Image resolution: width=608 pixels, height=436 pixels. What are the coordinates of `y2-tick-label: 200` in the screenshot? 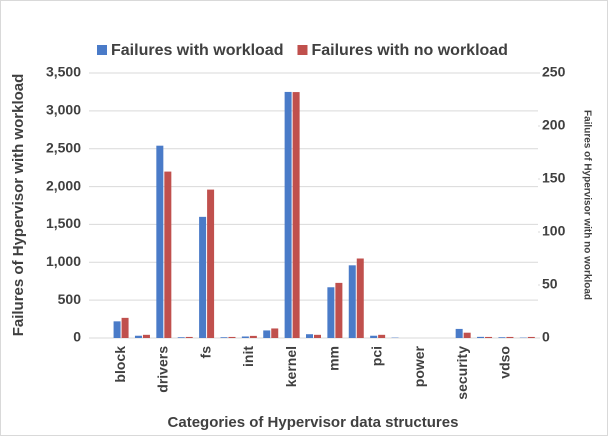 It's located at (554, 125).